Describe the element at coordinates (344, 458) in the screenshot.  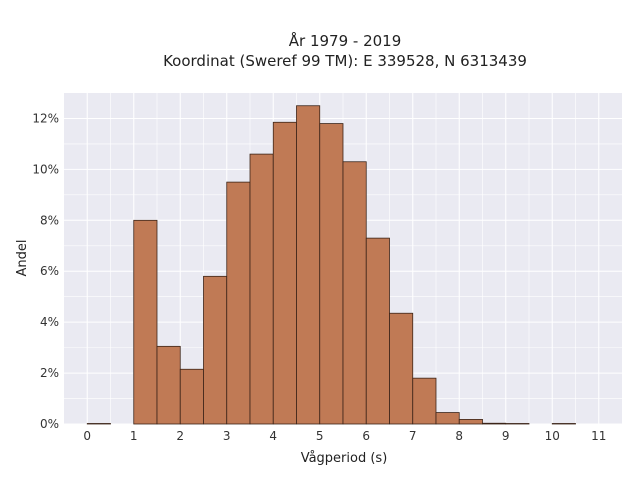
I see `x-axis-label: Vågperiod (s)` at that location.